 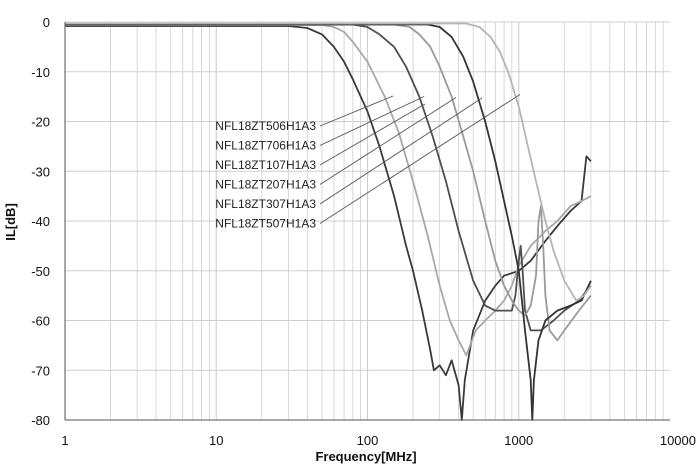 I want to click on x-tick-label: 1, so click(x=64, y=440).